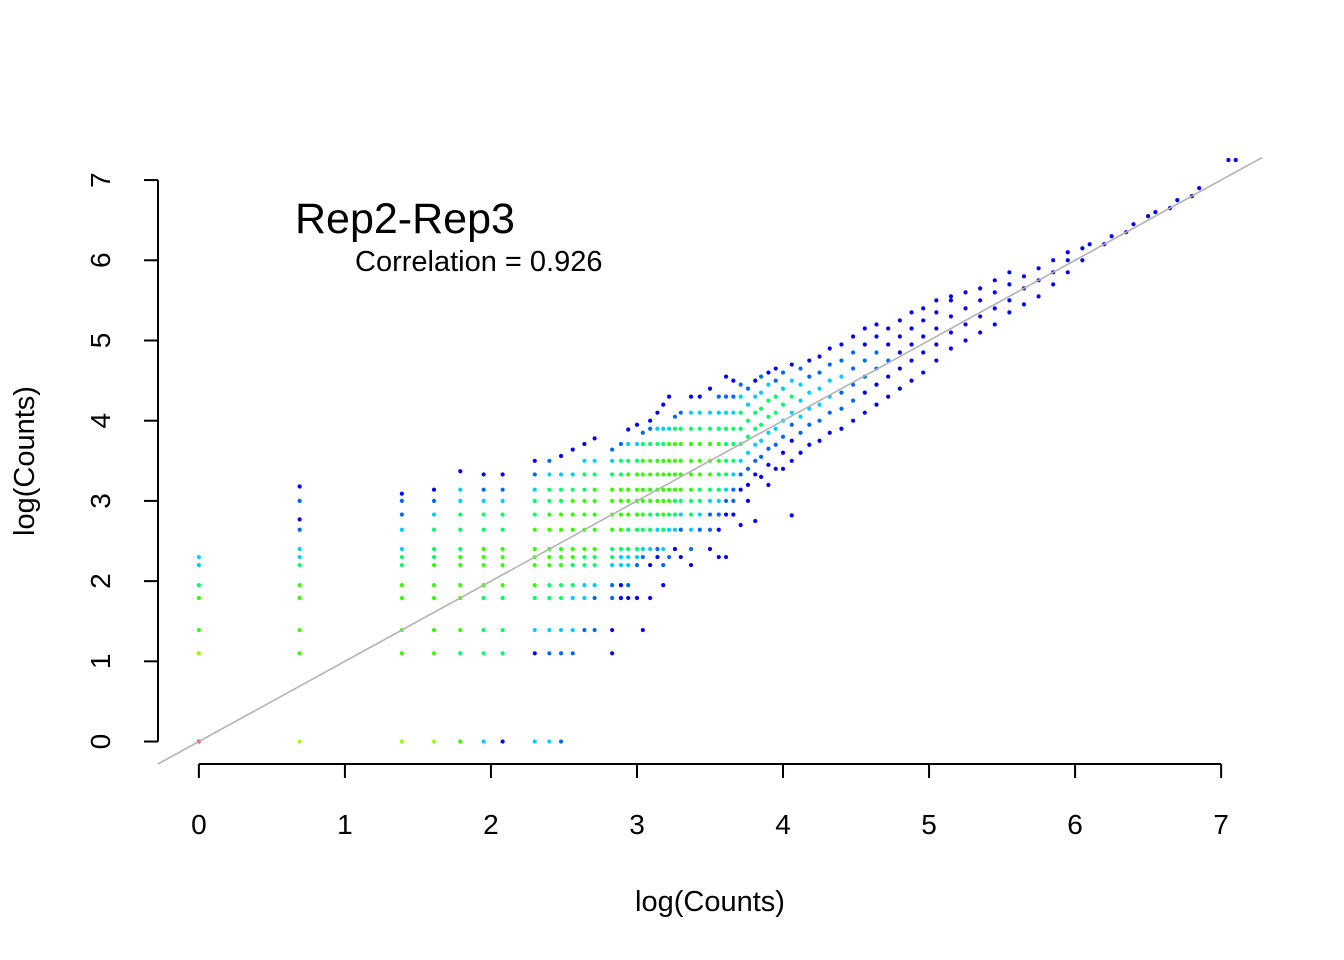 The height and width of the screenshot is (960, 1344). What do you see at coordinates (199, 824) in the screenshot?
I see `x-tick-label: 0` at bounding box center [199, 824].